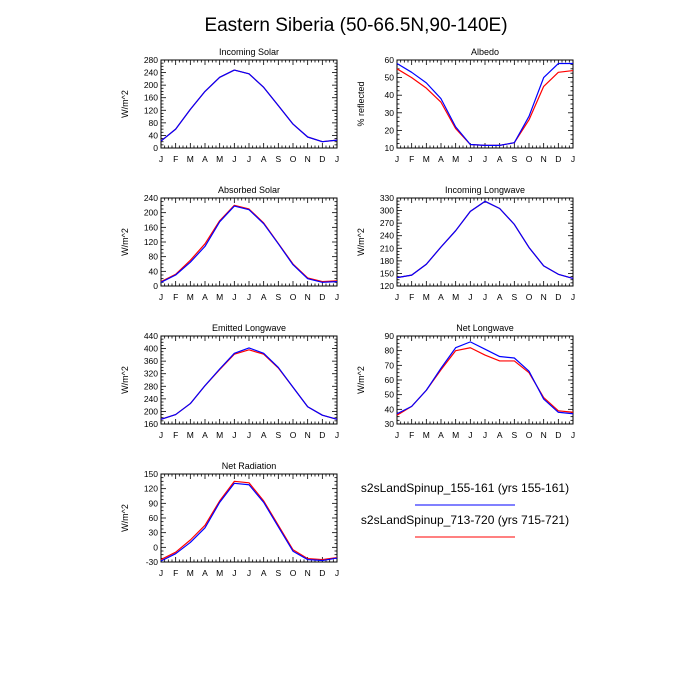  Describe the element at coordinates (337, 435) in the screenshot. I see `x-tick-label-4-12: J` at that location.